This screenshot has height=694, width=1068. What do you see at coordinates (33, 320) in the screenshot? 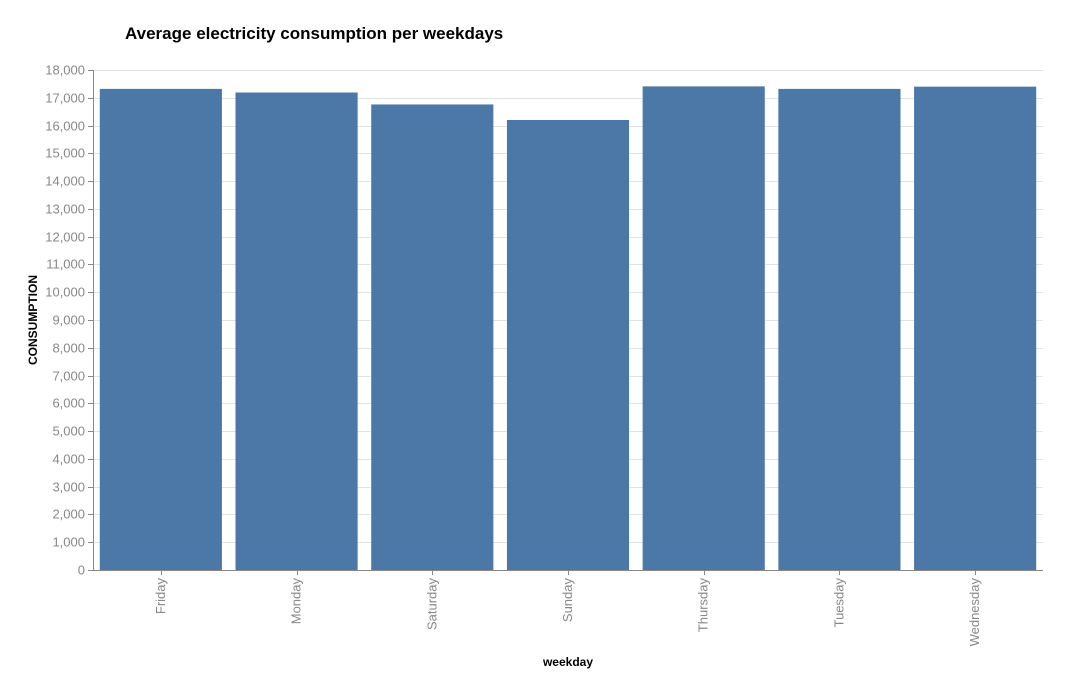
I see `y-axis-title: CONSUMPTION` at bounding box center [33, 320].